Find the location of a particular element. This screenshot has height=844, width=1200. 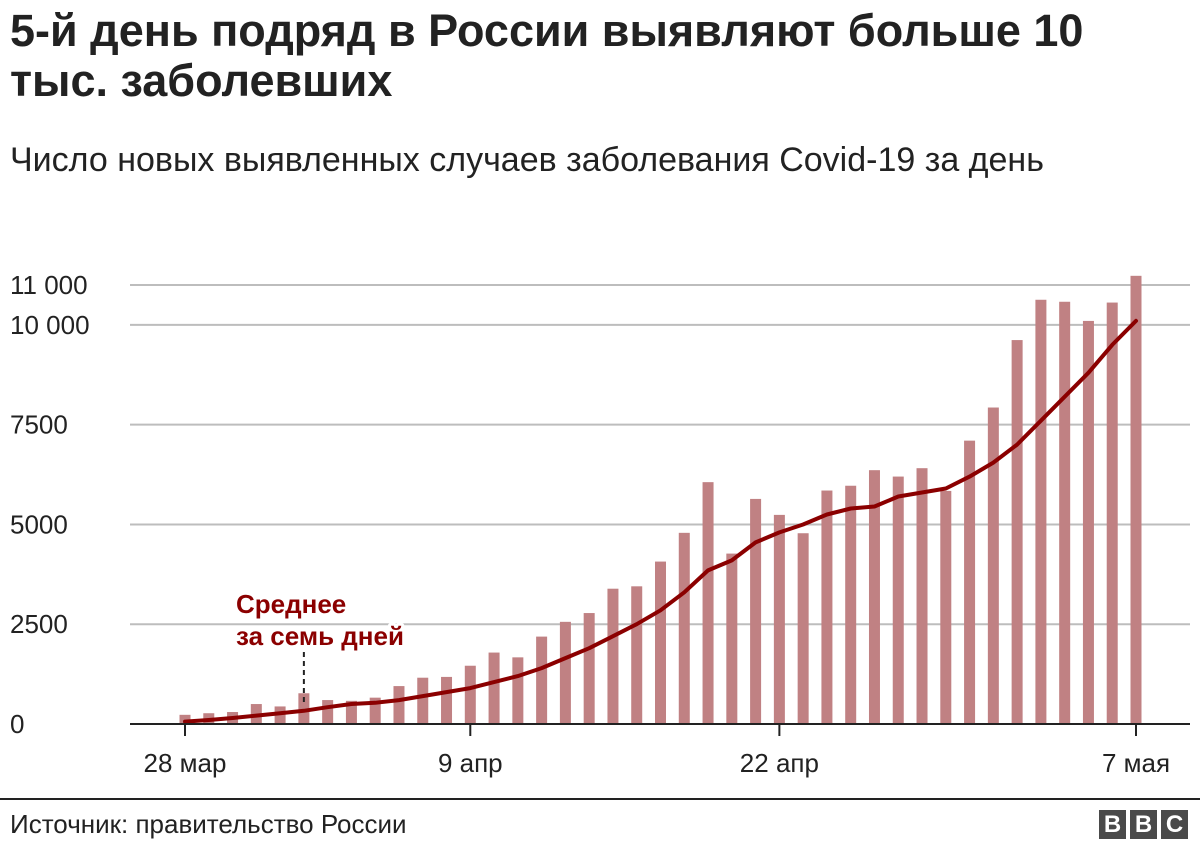

y-tick-label: 0 is located at coordinates (17, 724).